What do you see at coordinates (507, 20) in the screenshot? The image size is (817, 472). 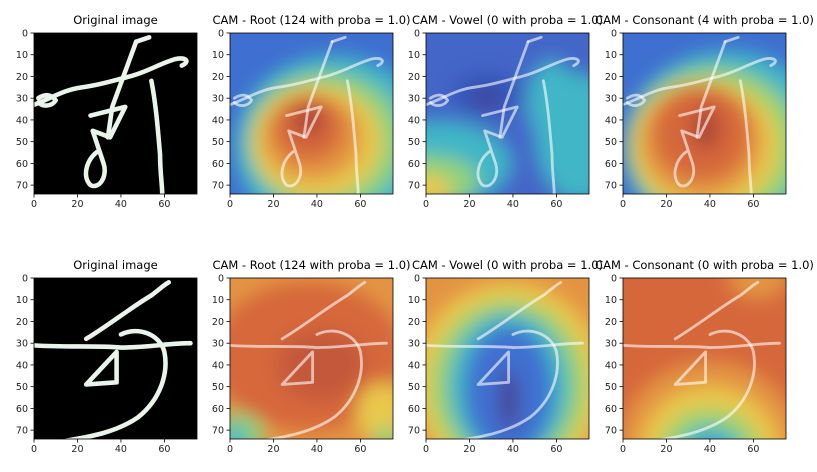 I see `subplot-title: CAM - Vowel (0 with proba = 1.0)` at bounding box center [507, 20].